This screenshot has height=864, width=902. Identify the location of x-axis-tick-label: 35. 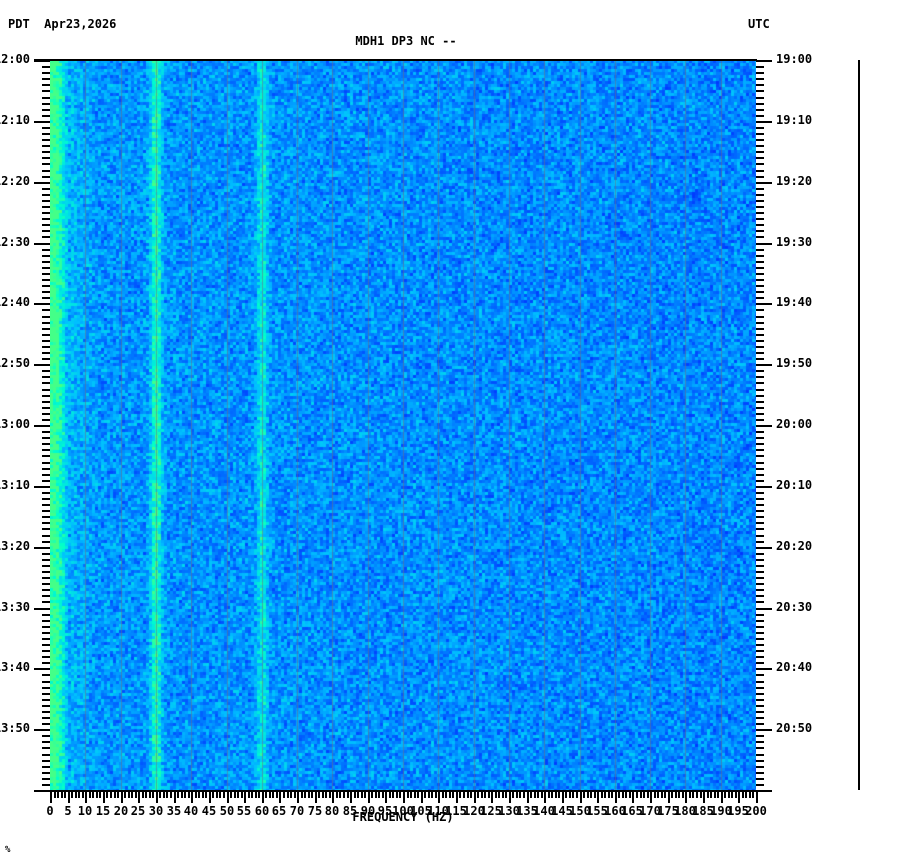
(174, 811).